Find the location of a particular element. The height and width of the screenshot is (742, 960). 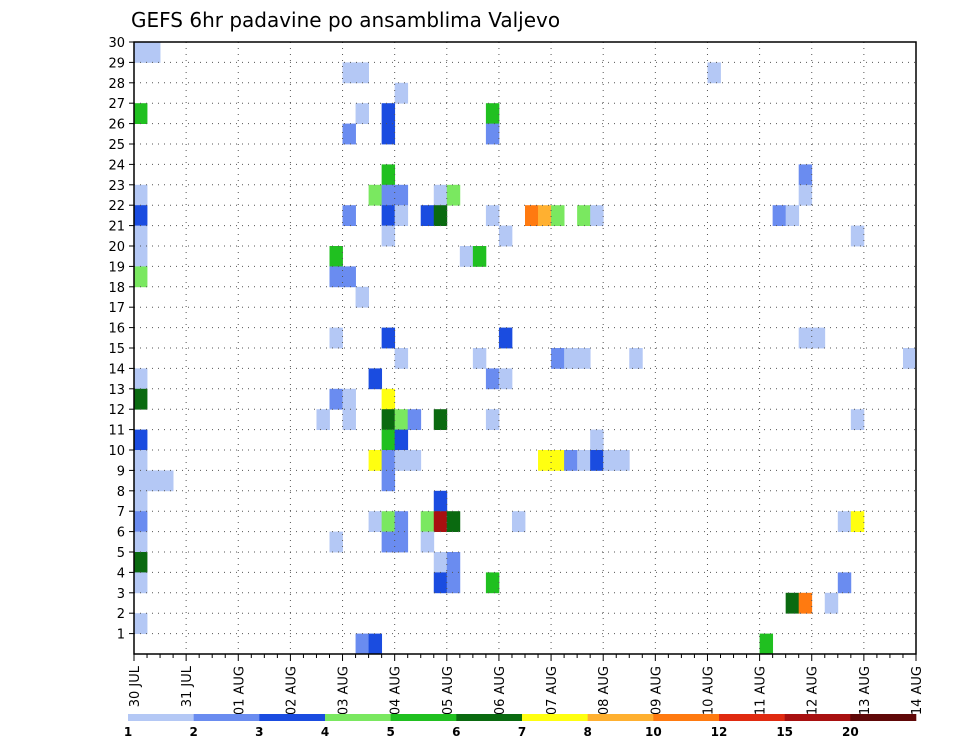

y-tick-label: 27 is located at coordinates (116, 104).